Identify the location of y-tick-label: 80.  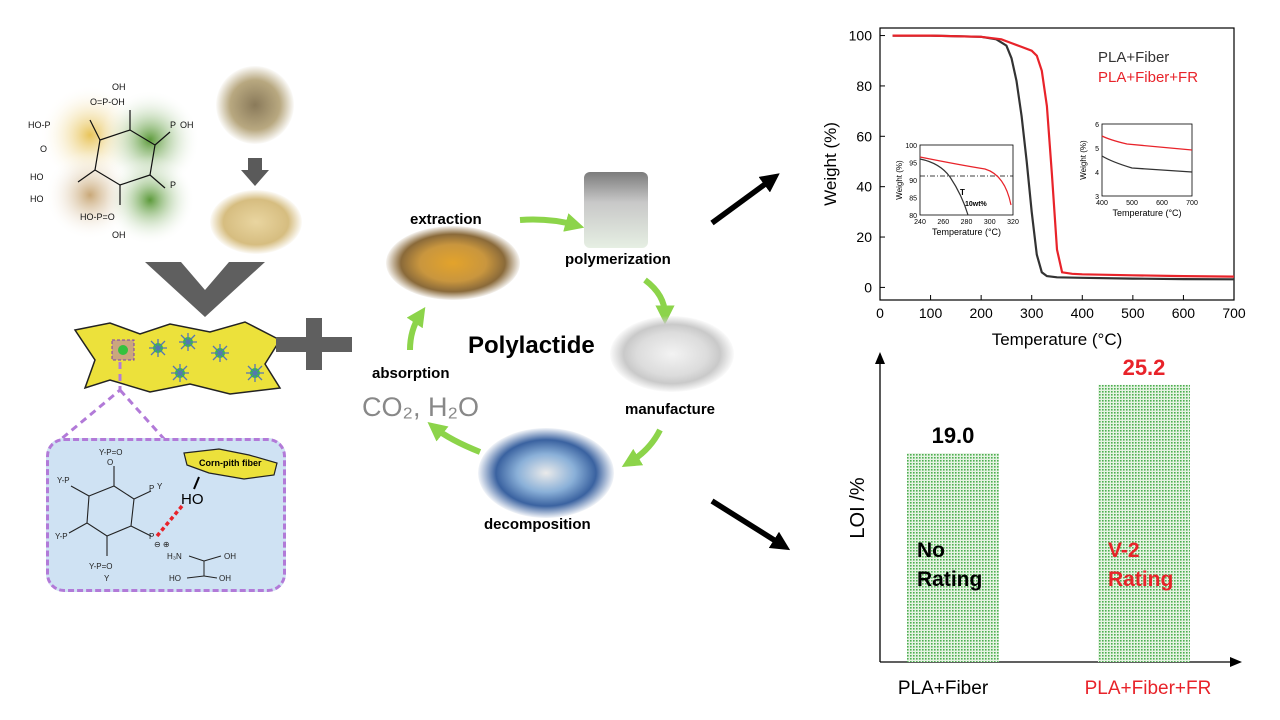
(864, 86).